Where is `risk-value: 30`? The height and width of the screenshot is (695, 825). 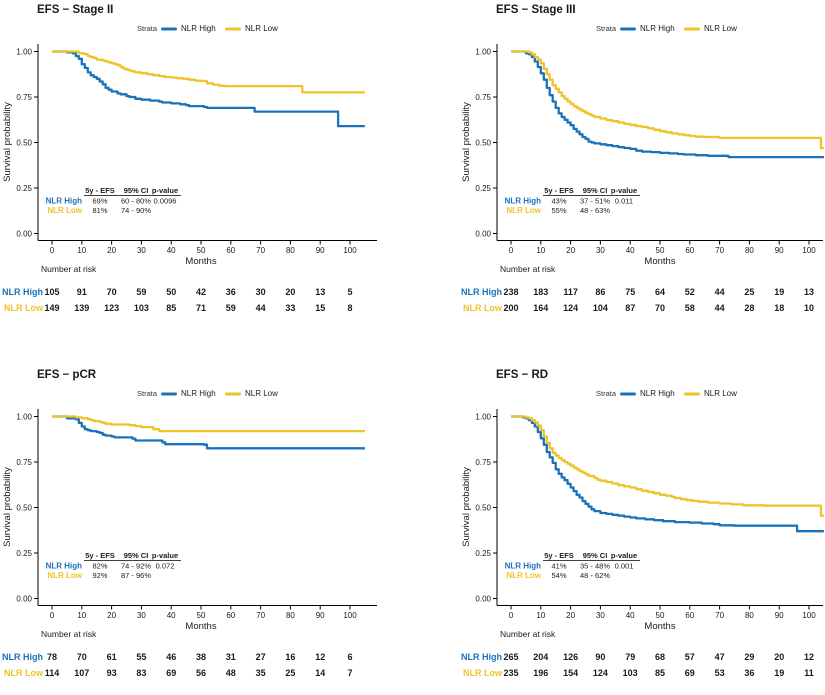
risk-value: 30 is located at coordinates (261, 292).